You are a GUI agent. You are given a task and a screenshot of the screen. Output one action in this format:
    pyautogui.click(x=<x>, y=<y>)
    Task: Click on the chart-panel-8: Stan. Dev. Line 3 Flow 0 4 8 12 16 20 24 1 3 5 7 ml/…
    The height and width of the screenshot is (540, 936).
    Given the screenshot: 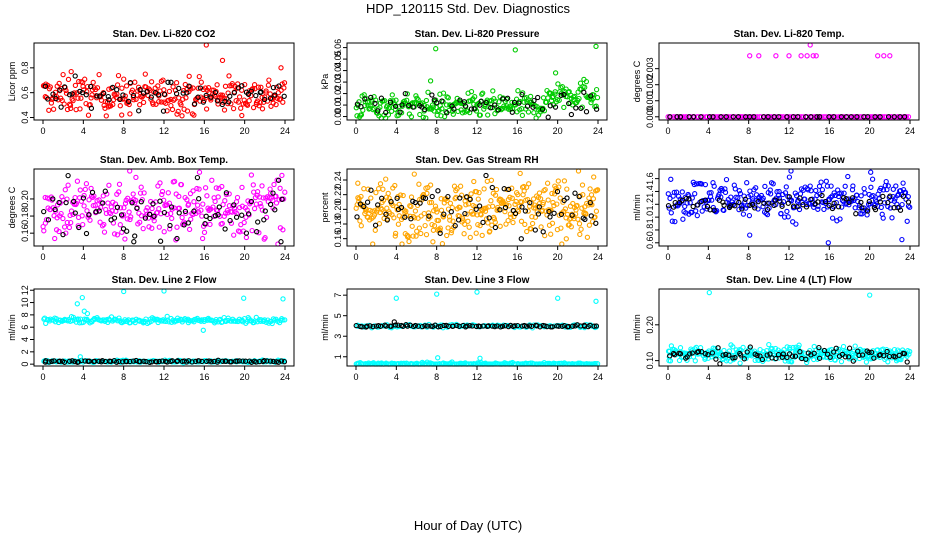 What is the action you would take?
    pyautogui.click(x=464, y=328)
    